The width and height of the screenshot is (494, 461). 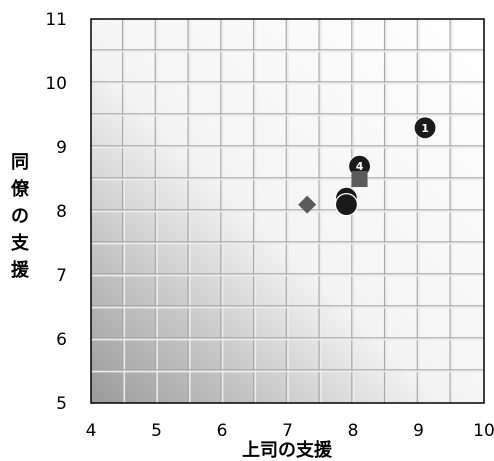 What do you see at coordinates (367, 166) in the screenshot?
I see `points-layer: 143` at bounding box center [367, 166].